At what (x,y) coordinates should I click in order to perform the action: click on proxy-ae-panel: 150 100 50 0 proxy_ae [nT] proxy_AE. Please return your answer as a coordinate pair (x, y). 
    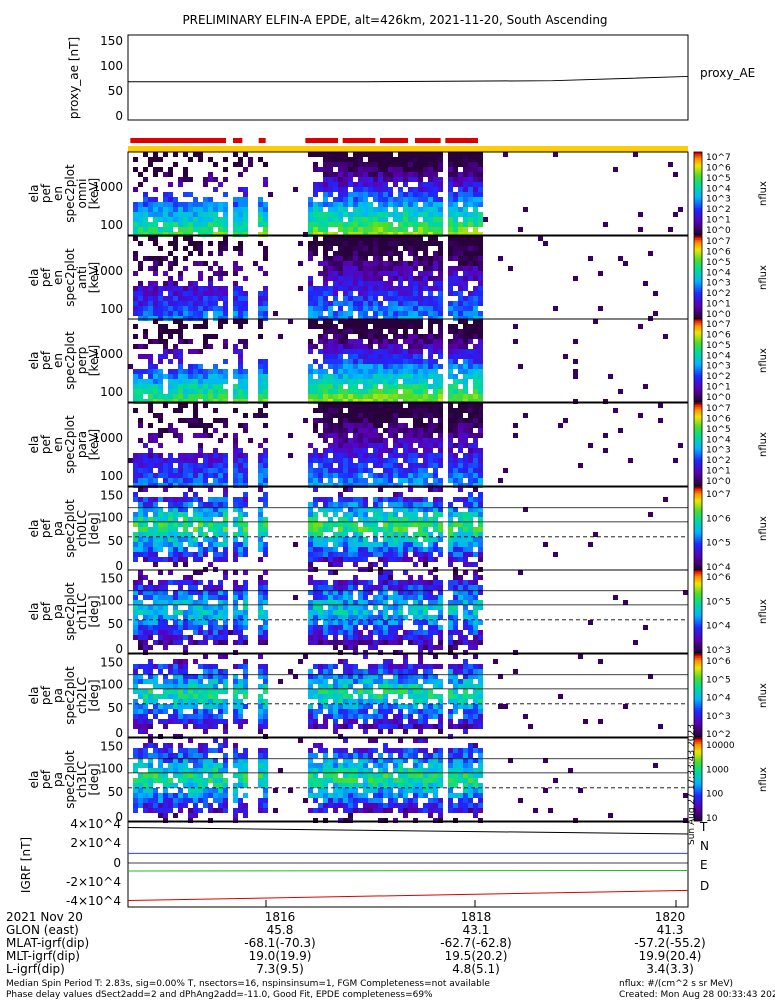
    Looking at the image, I should click on (411, 78).